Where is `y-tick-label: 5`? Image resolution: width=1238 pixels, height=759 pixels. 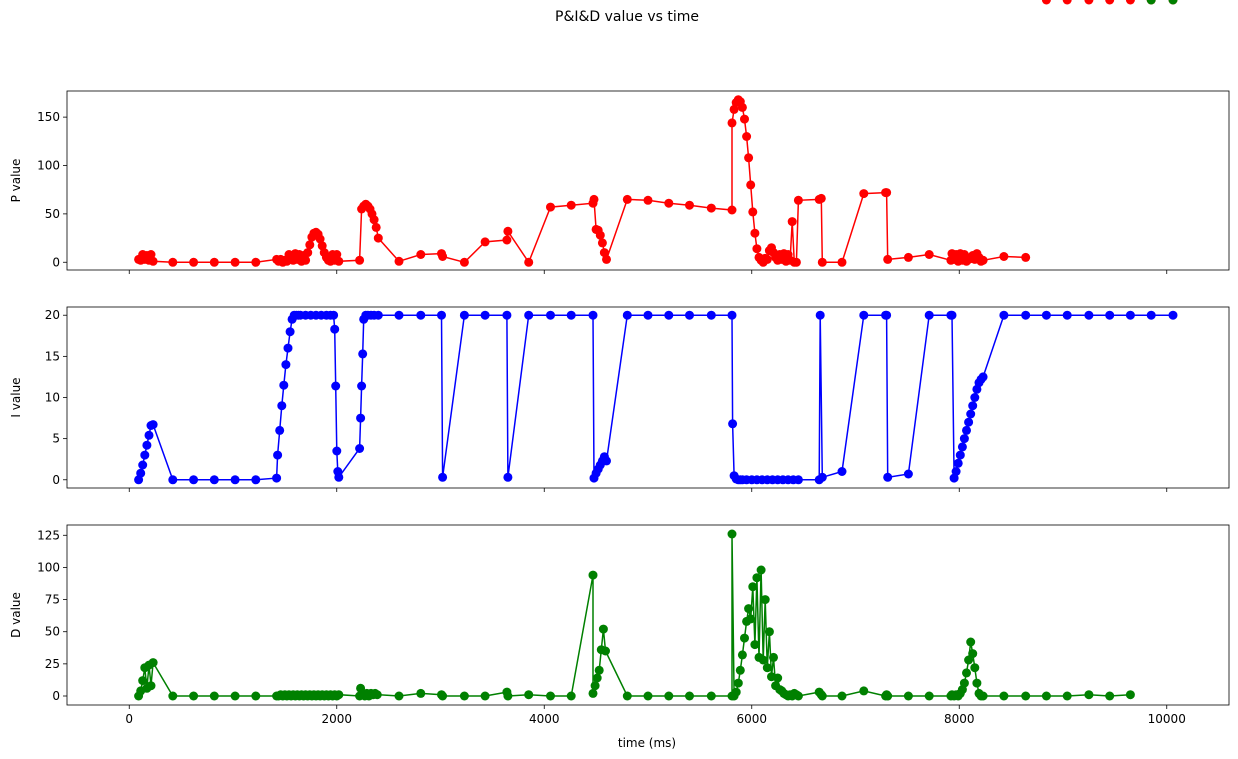 y-tick-label: 5 is located at coordinates (56, 439).